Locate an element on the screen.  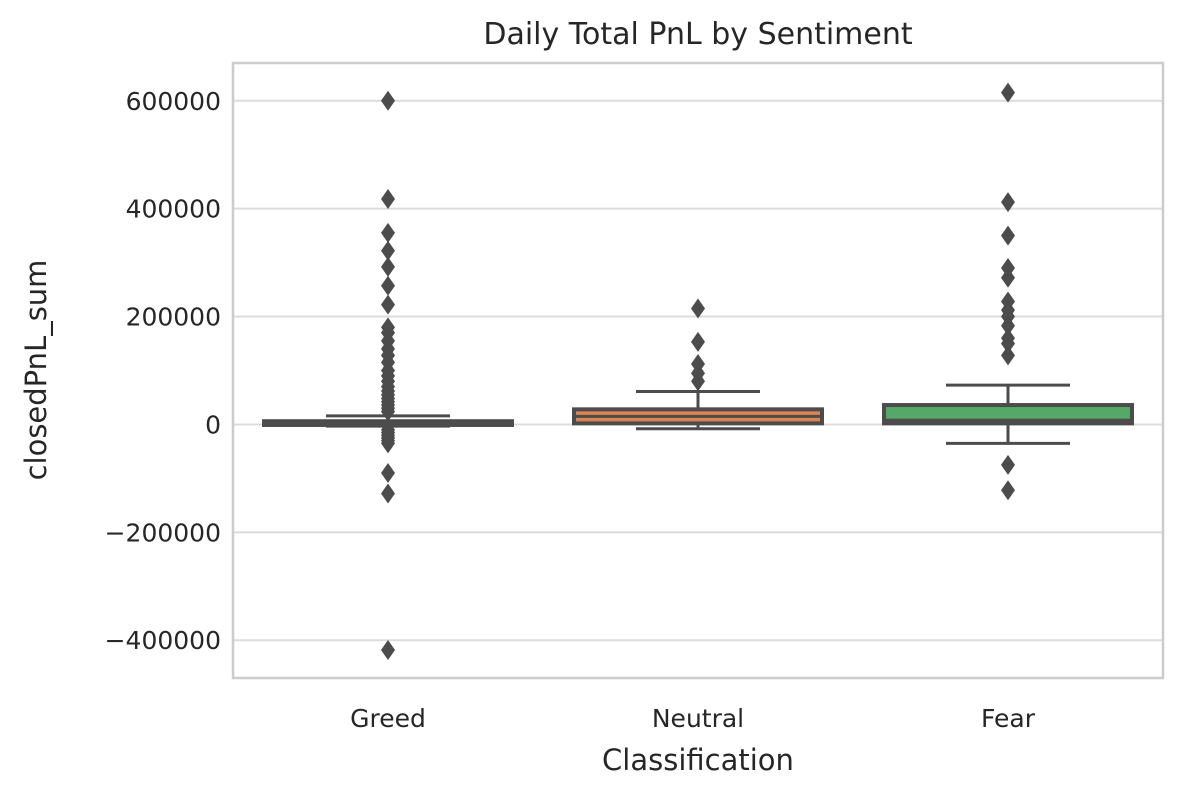
box-group-neutral is located at coordinates (698, 364).